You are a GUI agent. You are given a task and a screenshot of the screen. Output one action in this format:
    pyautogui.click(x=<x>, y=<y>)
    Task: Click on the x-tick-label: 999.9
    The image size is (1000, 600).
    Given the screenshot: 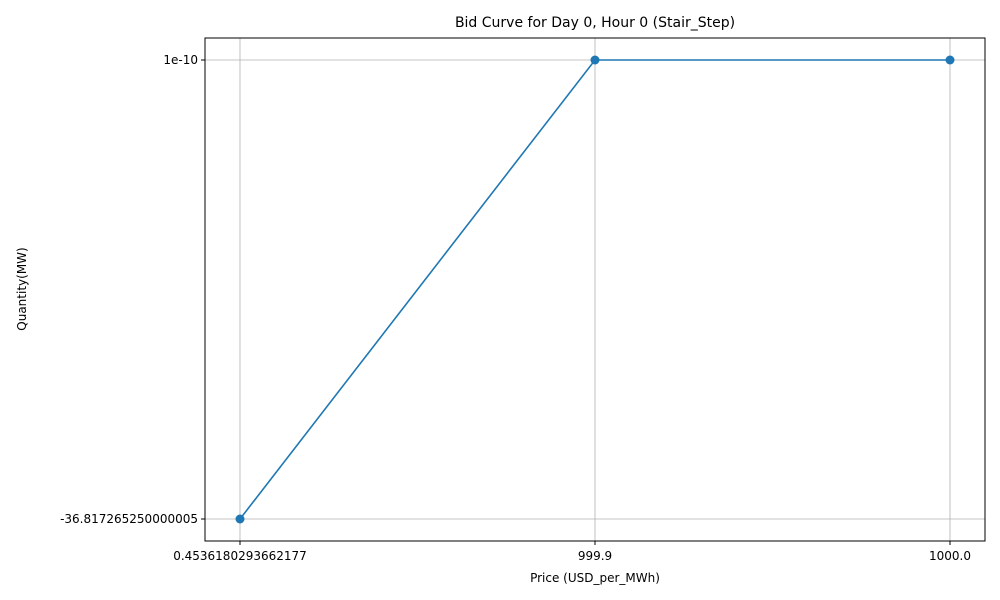 What is the action you would take?
    pyautogui.click(x=595, y=556)
    